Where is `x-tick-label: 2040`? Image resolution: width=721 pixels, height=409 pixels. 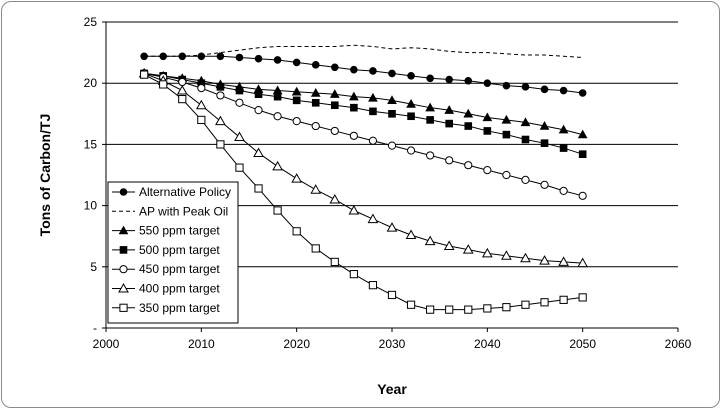 x-tick-label: 2040 is located at coordinates (487, 344).